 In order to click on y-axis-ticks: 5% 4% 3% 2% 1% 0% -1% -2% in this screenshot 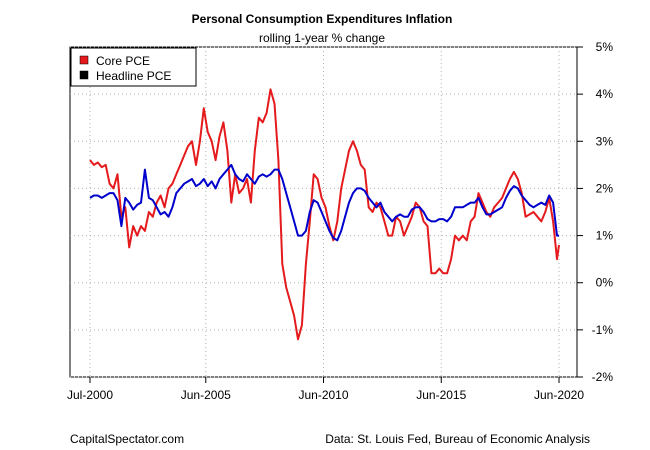, I will do `click(595, 212)`.